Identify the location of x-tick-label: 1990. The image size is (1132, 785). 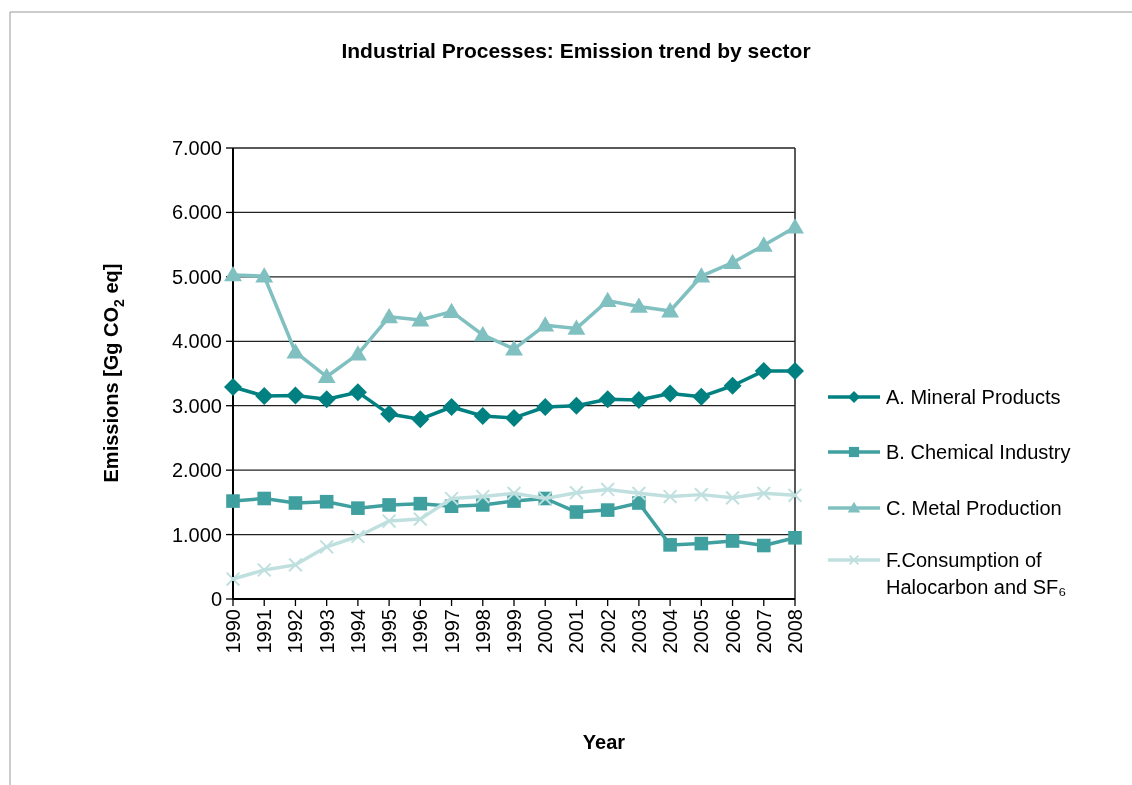
(233, 631).